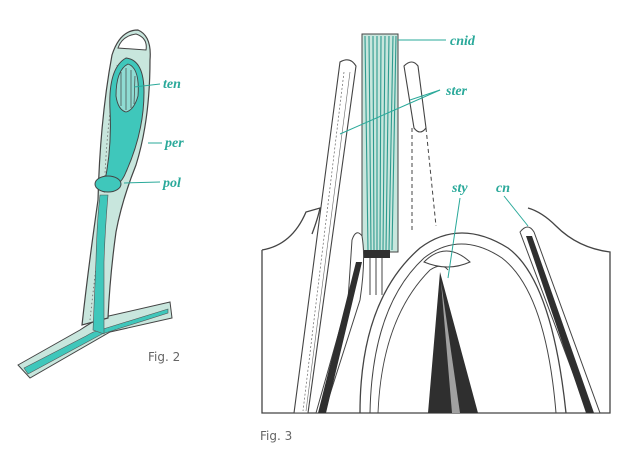 The height and width of the screenshot is (451, 630). What do you see at coordinates (132, 42) in the screenshot?
I see `hydrotheca-tip` at bounding box center [132, 42].